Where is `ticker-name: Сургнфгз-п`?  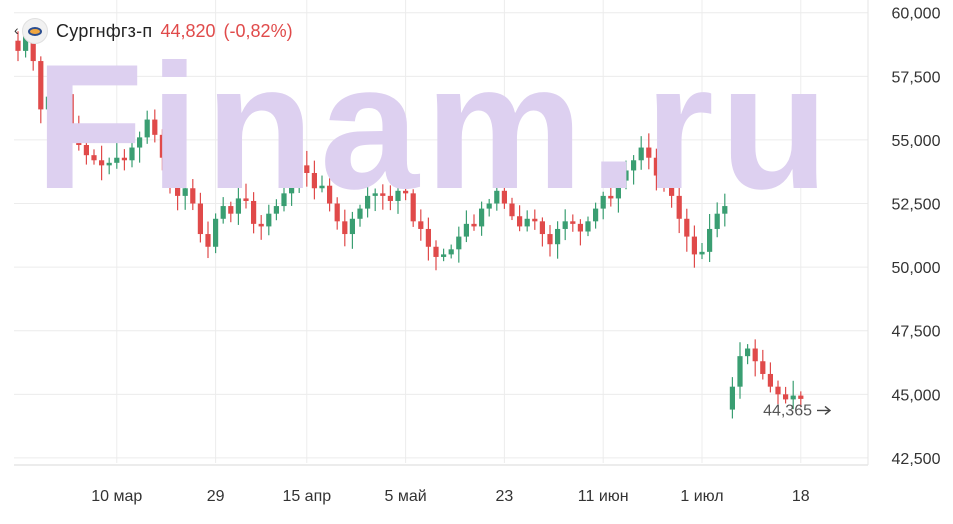
ticker-name: Сургнфгз-п is located at coordinates (104, 30).